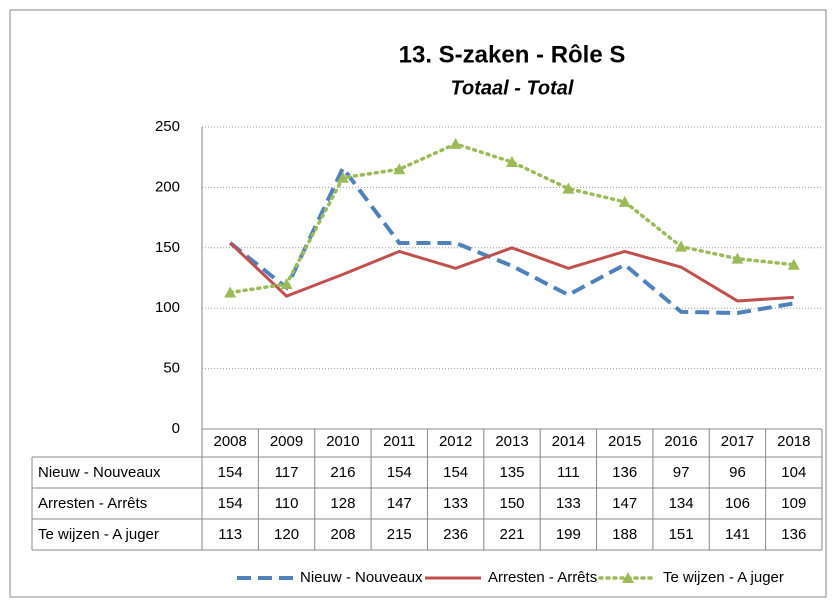 This screenshot has height=608, width=837. What do you see at coordinates (342, 472) in the screenshot?
I see `table-cell: 216` at bounding box center [342, 472].